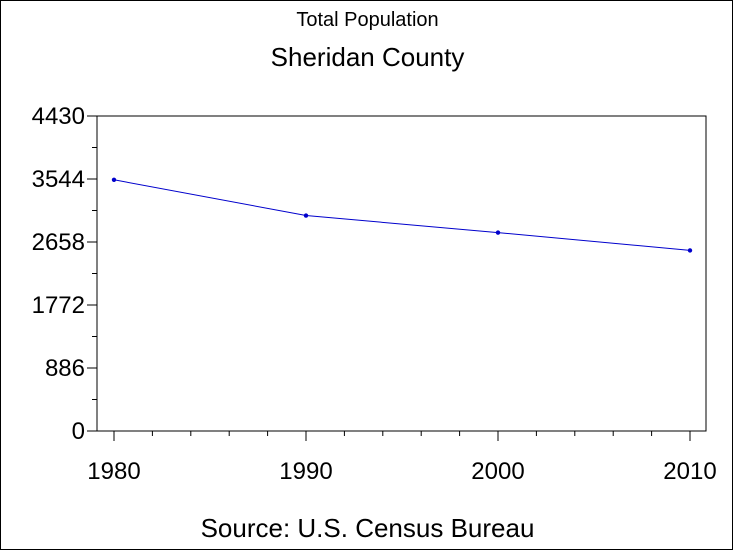 This screenshot has width=733, height=550. Describe the element at coordinates (367, 20) in the screenshot. I see `chart-subtitle: Total Population` at that location.